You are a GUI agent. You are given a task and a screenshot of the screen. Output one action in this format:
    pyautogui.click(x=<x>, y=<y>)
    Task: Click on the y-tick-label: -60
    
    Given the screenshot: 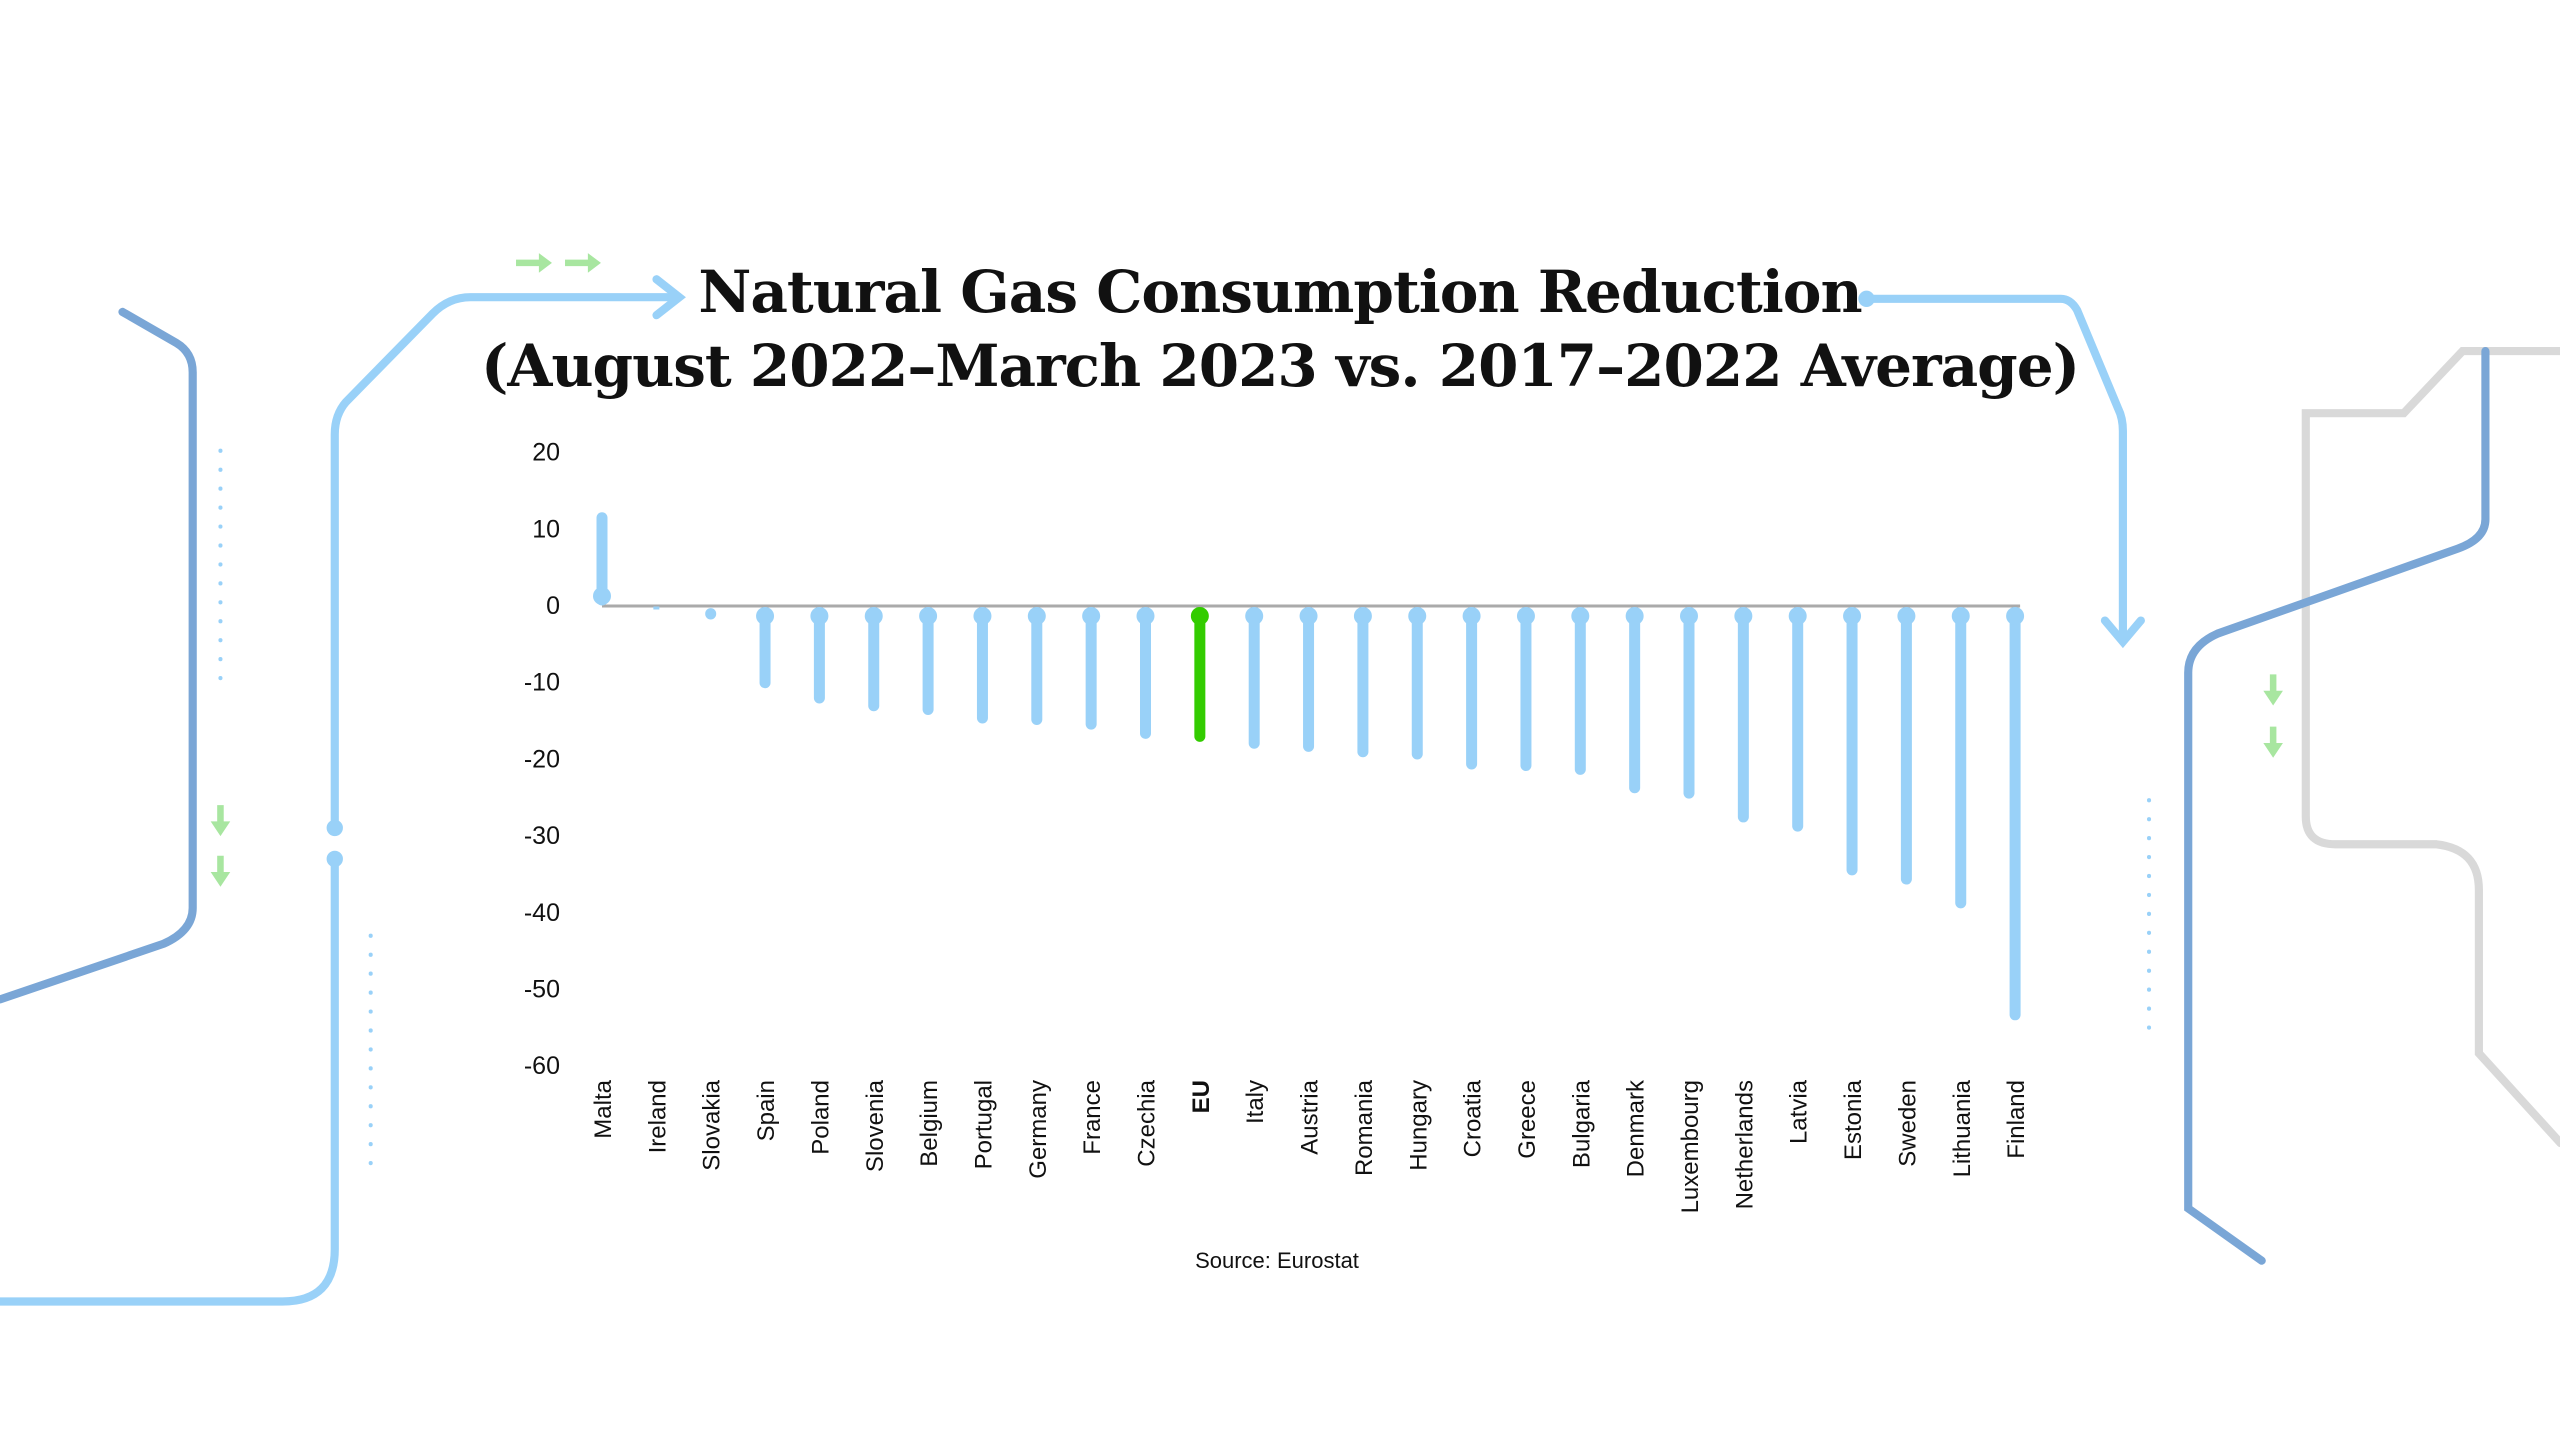 What is the action you would take?
    pyautogui.click(x=542, y=1066)
    